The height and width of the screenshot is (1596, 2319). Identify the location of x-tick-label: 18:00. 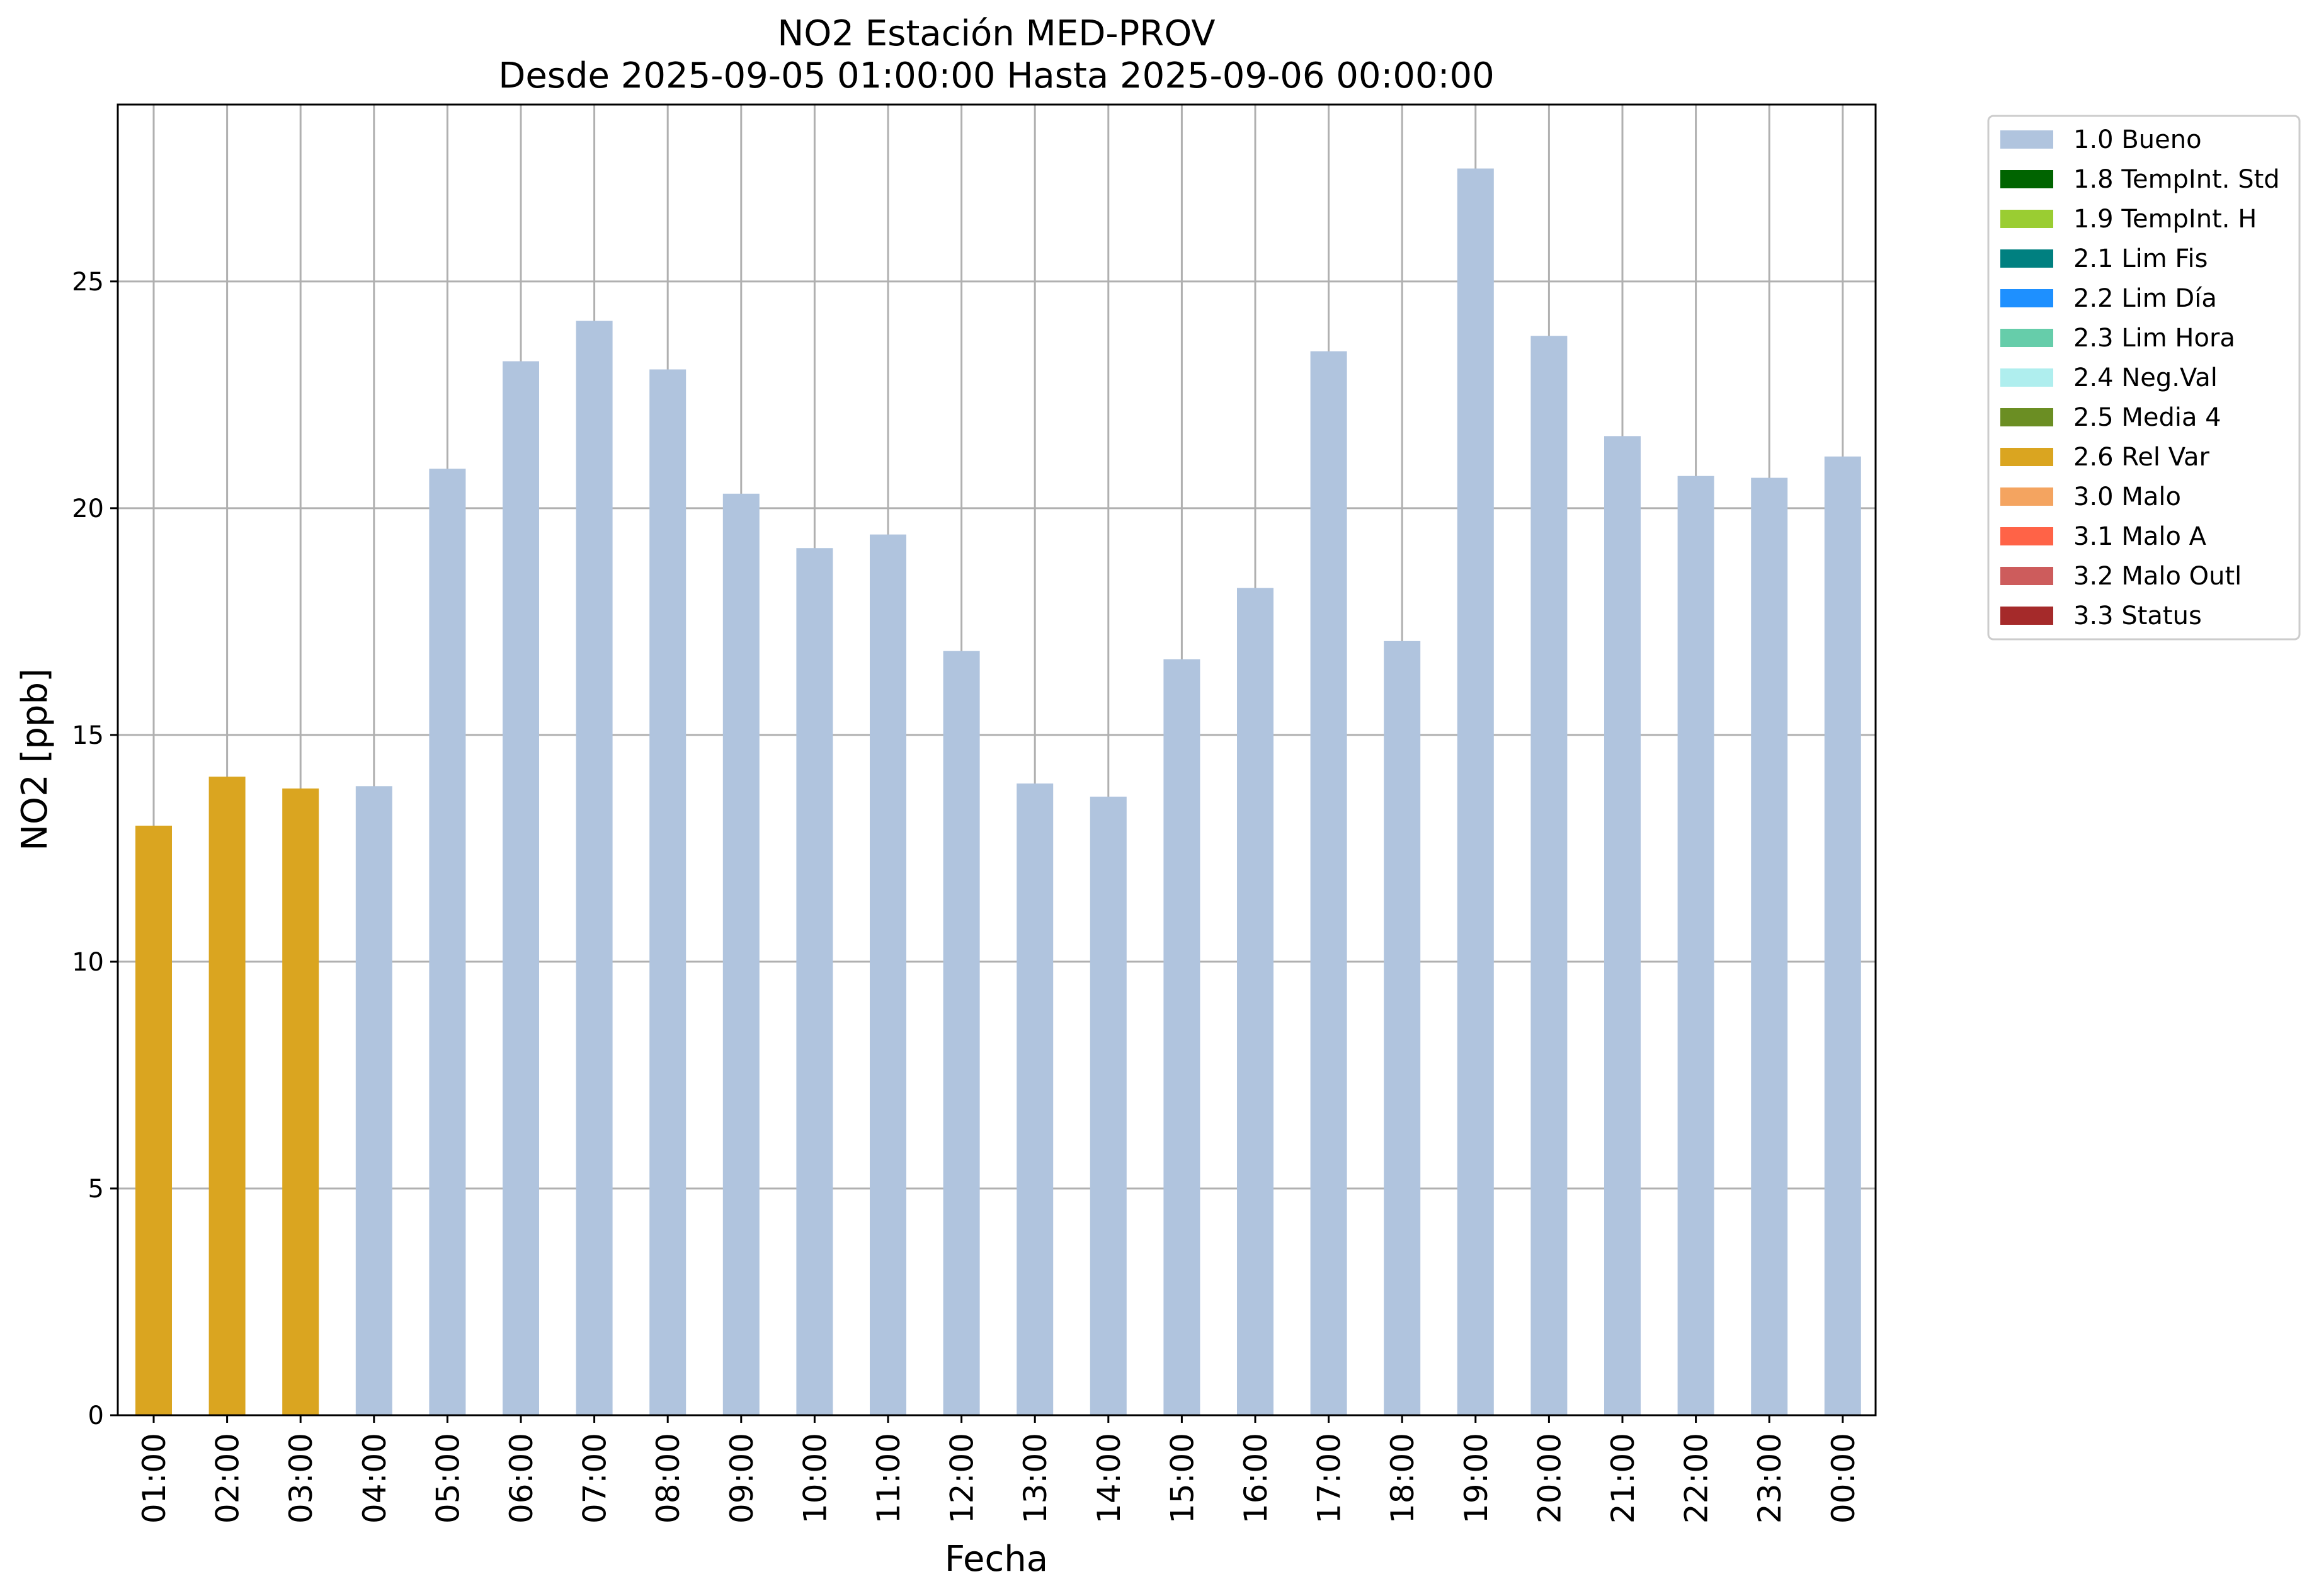
(1402, 1478).